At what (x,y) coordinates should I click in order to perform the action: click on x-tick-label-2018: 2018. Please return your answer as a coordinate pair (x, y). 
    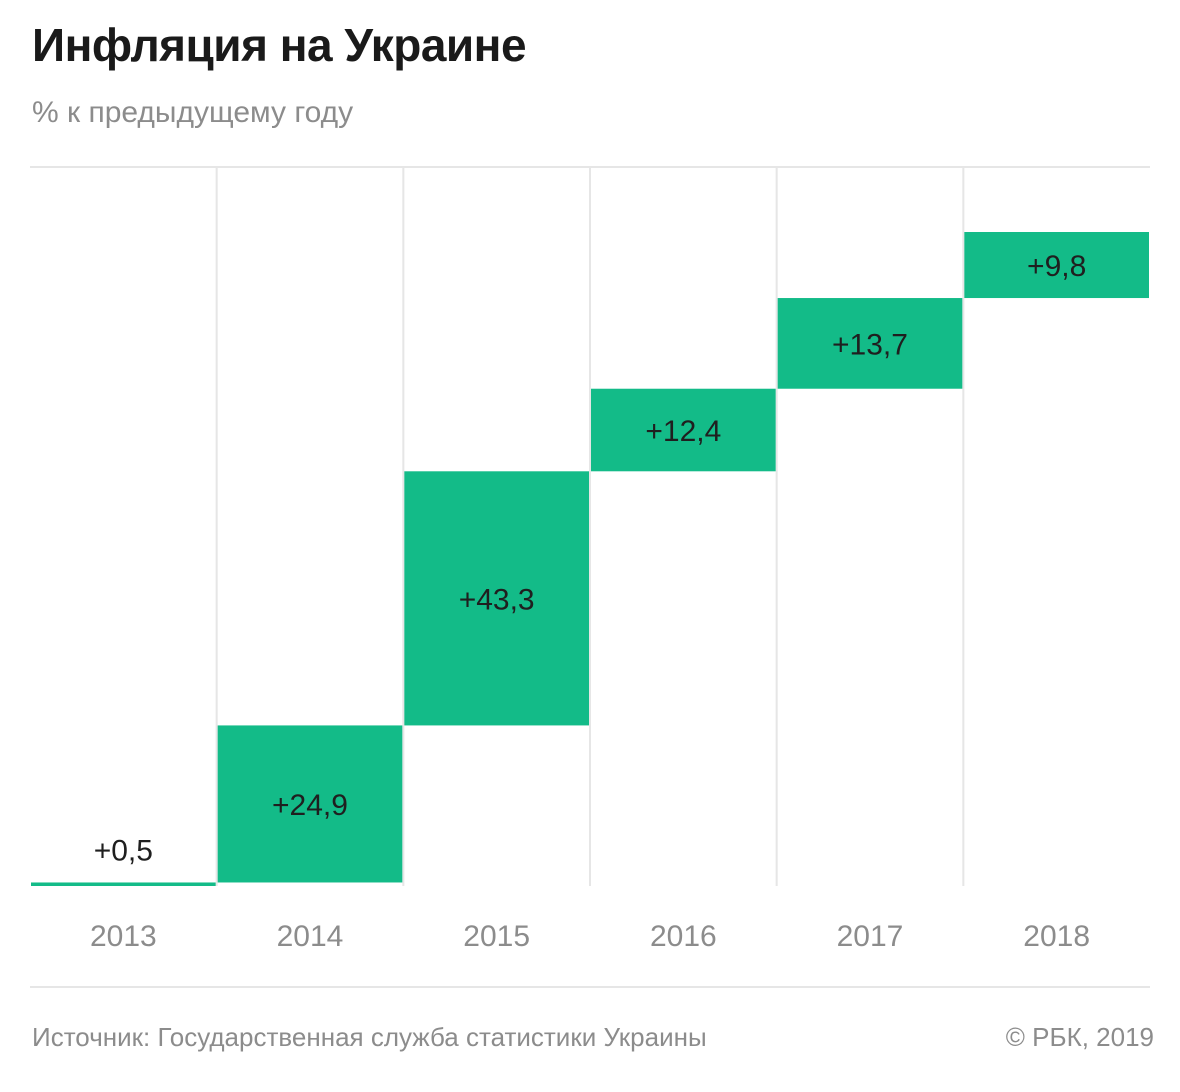
    Looking at the image, I should click on (1056, 936).